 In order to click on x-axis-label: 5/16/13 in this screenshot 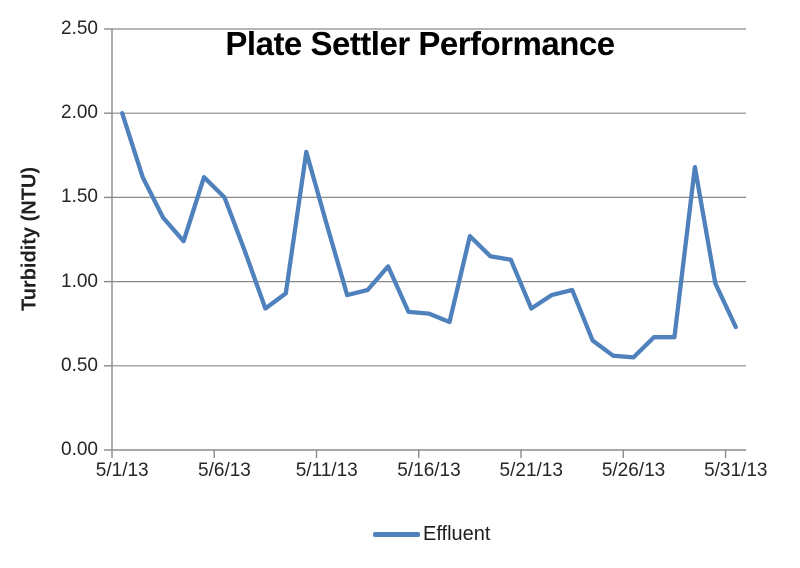, I will do `click(429, 470)`.